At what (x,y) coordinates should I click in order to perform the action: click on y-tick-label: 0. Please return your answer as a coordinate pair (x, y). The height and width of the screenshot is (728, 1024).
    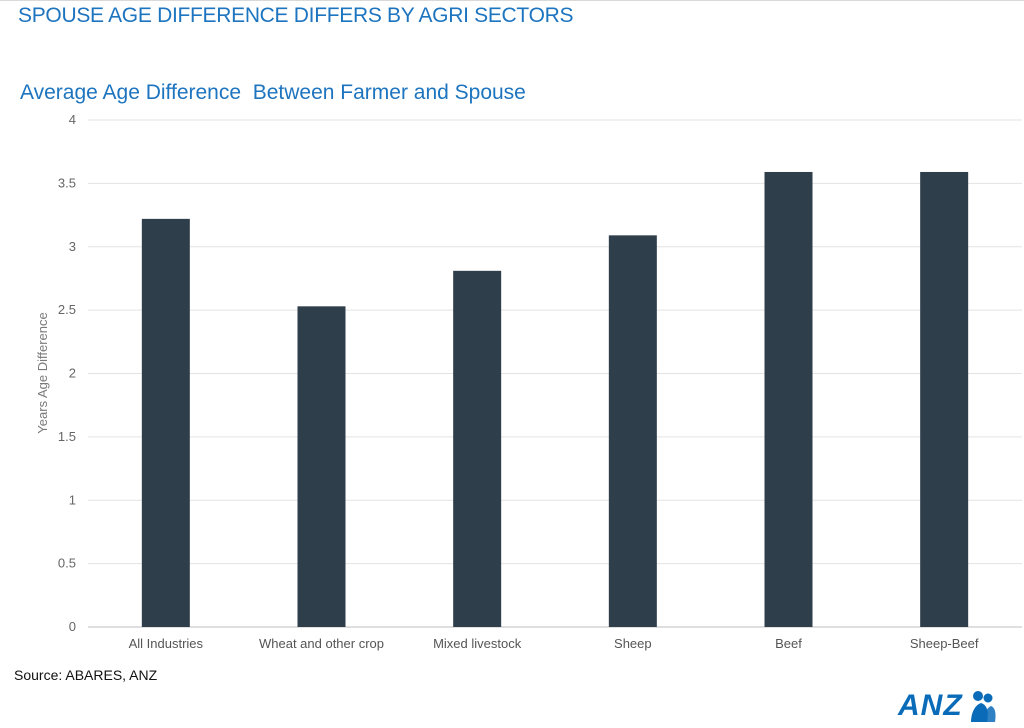
    Looking at the image, I should click on (72, 626).